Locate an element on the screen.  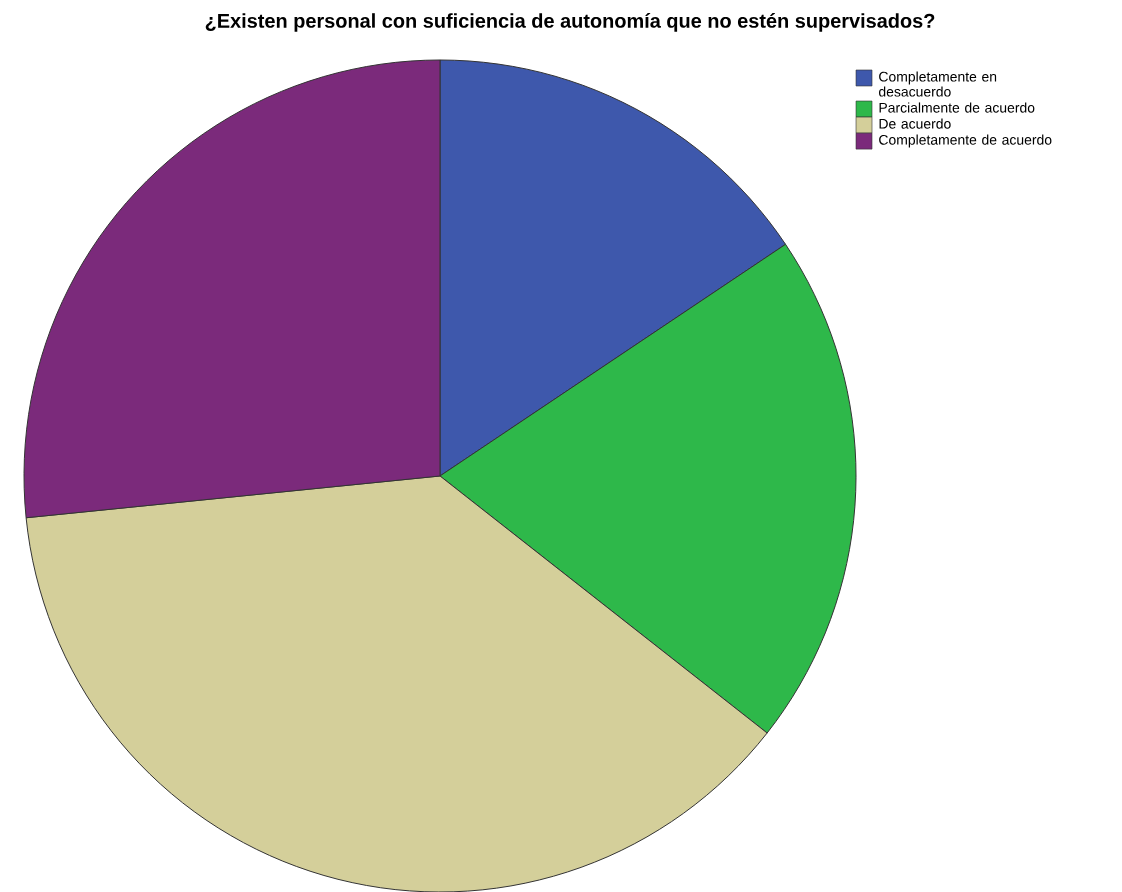
chart-title: ¿Existen personal con suficiencia de autonomía que no estén supervisados? is located at coordinates (570, 22).